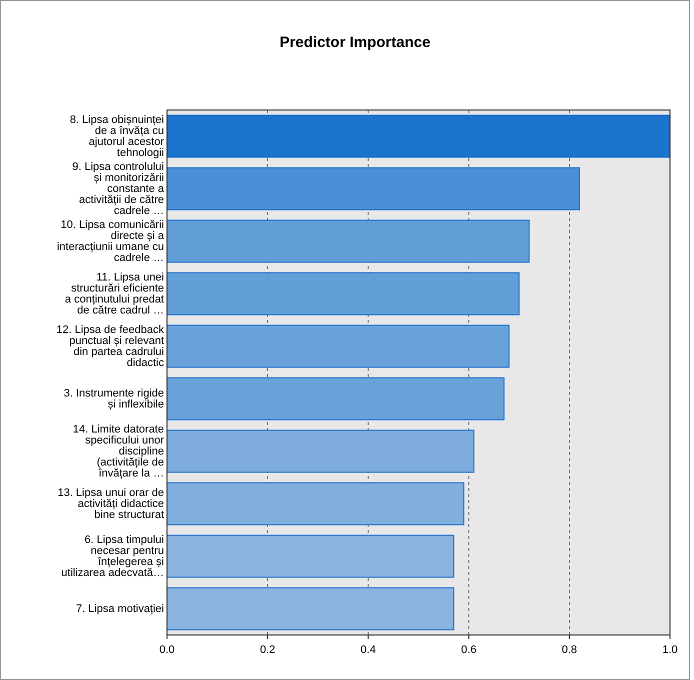 This screenshot has height=680, width=694. What do you see at coordinates (110, 346) in the screenshot?
I see `y-tick-label: 12. Lipsa de feedback punctual și relevant din partea cadrului didactic` at bounding box center [110, 346].